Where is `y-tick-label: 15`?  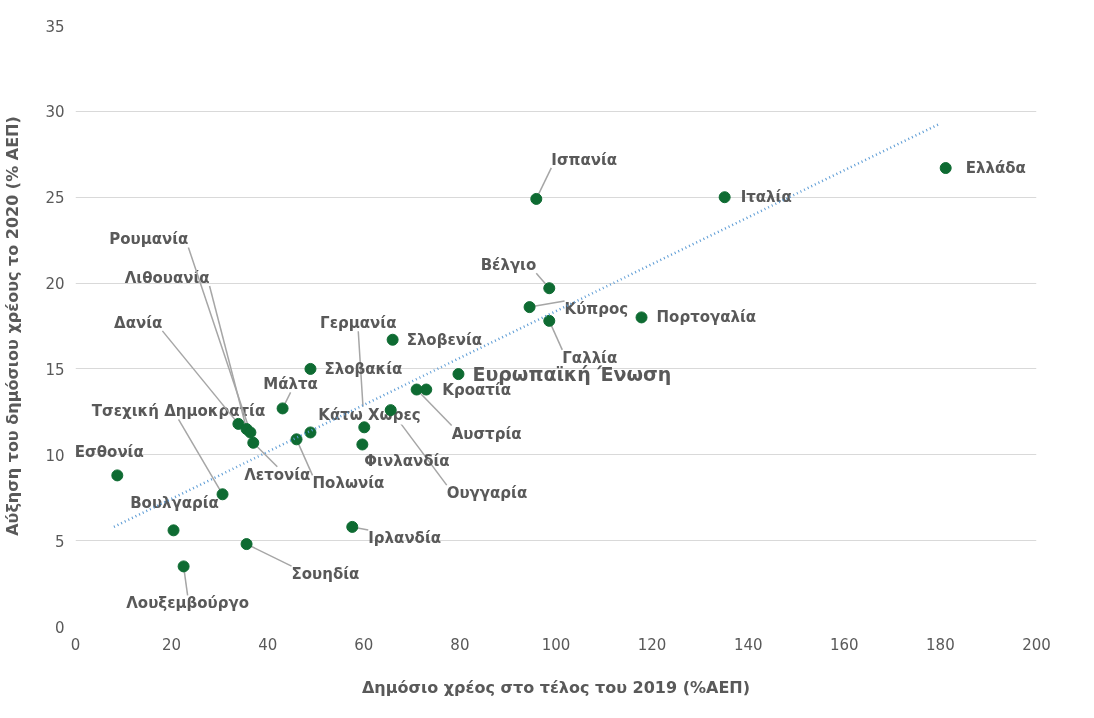
y-tick-label: 15 is located at coordinates (55, 369).